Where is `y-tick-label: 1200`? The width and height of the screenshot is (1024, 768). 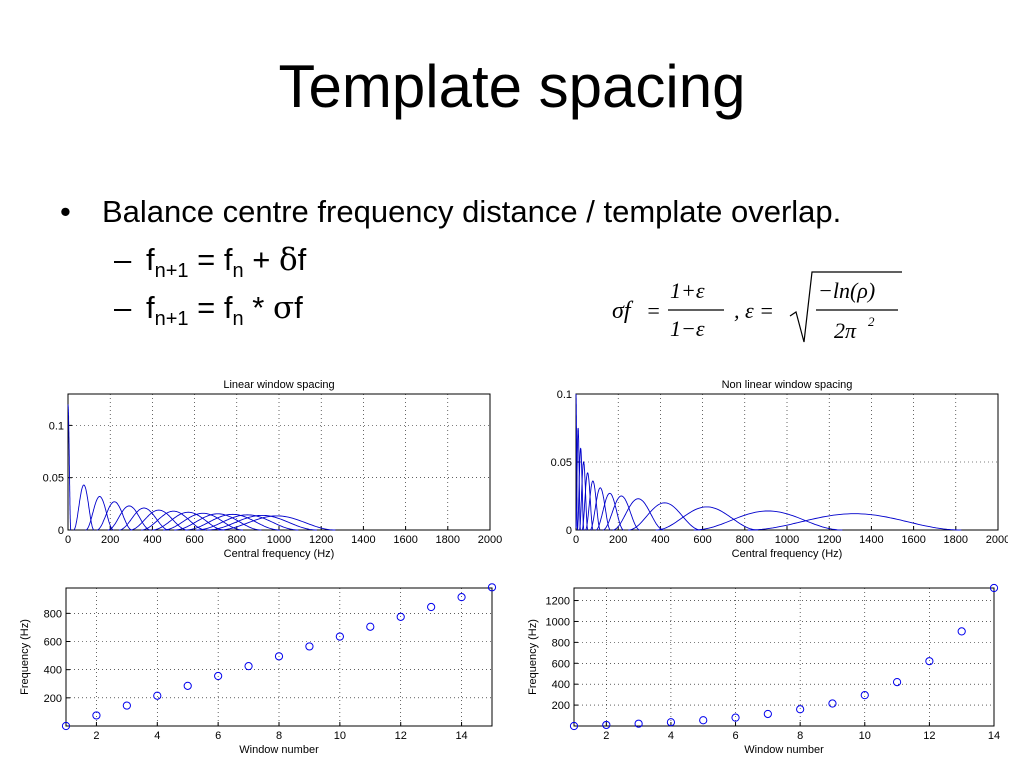 y-tick-label: 1200 is located at coordinates (558, 602).